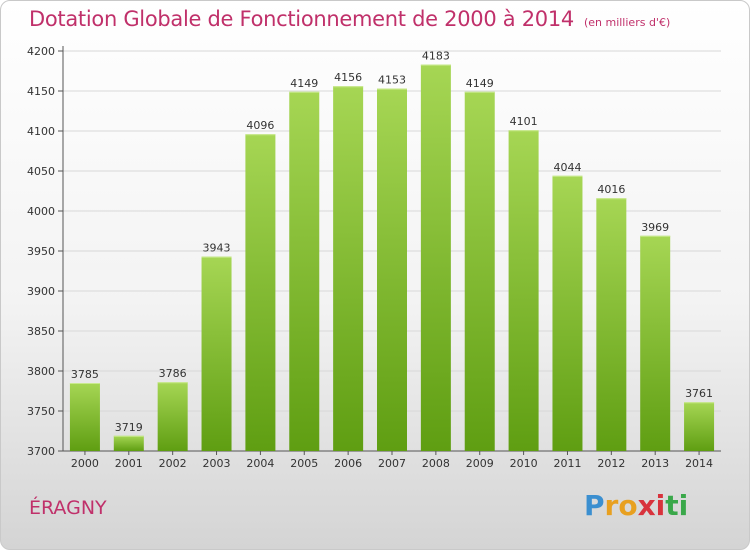 Image resolution: width=750 pixels, height=550 pixels. What do you see at coordinates (651, 505) in the screenshot?
I see `logo-part: xi` at bounding box center [651, 505].